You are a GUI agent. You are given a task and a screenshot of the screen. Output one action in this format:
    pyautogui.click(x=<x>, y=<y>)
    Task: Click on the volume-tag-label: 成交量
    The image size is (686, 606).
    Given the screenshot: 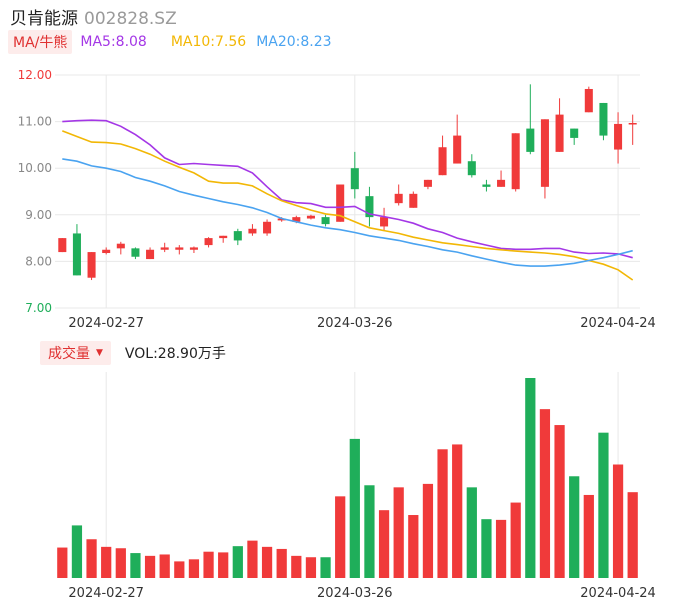 What is the action you would take?
    pyautogui.click(x=69, y=354)
    